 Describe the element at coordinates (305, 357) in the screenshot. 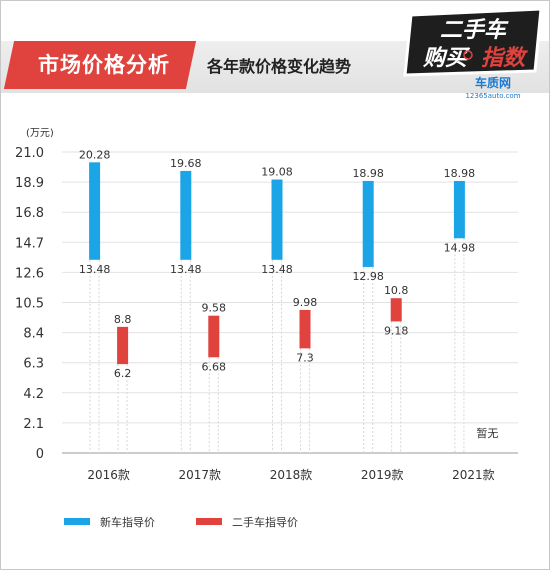

I see `low-value-label: 7.3` at that location.